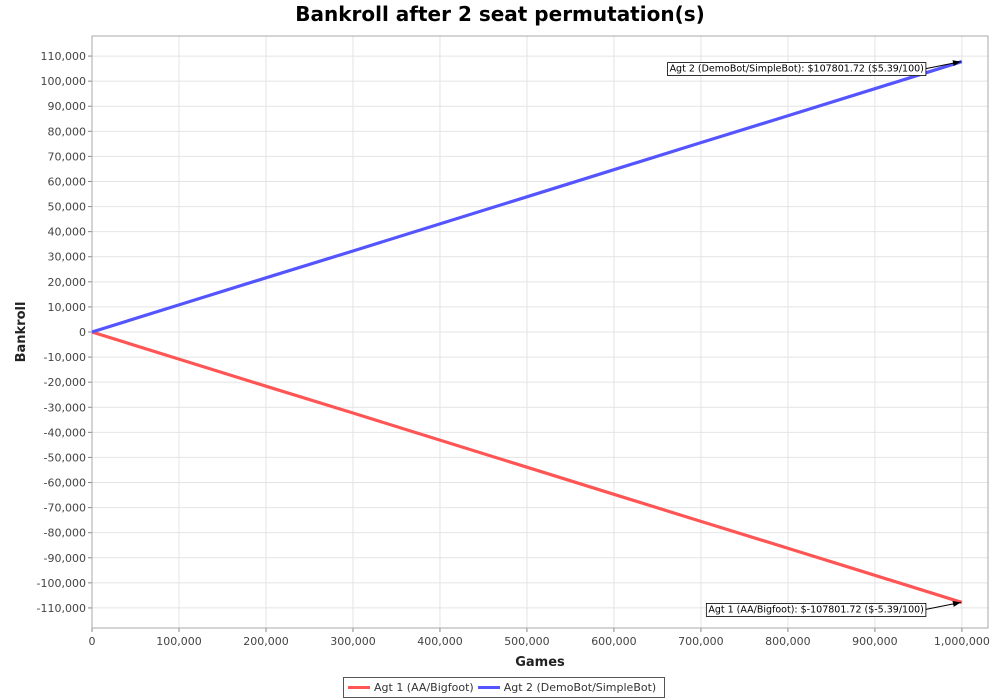  Describe the element at coordinates (67, 282) in the screenshot. I see `y-tick-label: 20,000` at that location.